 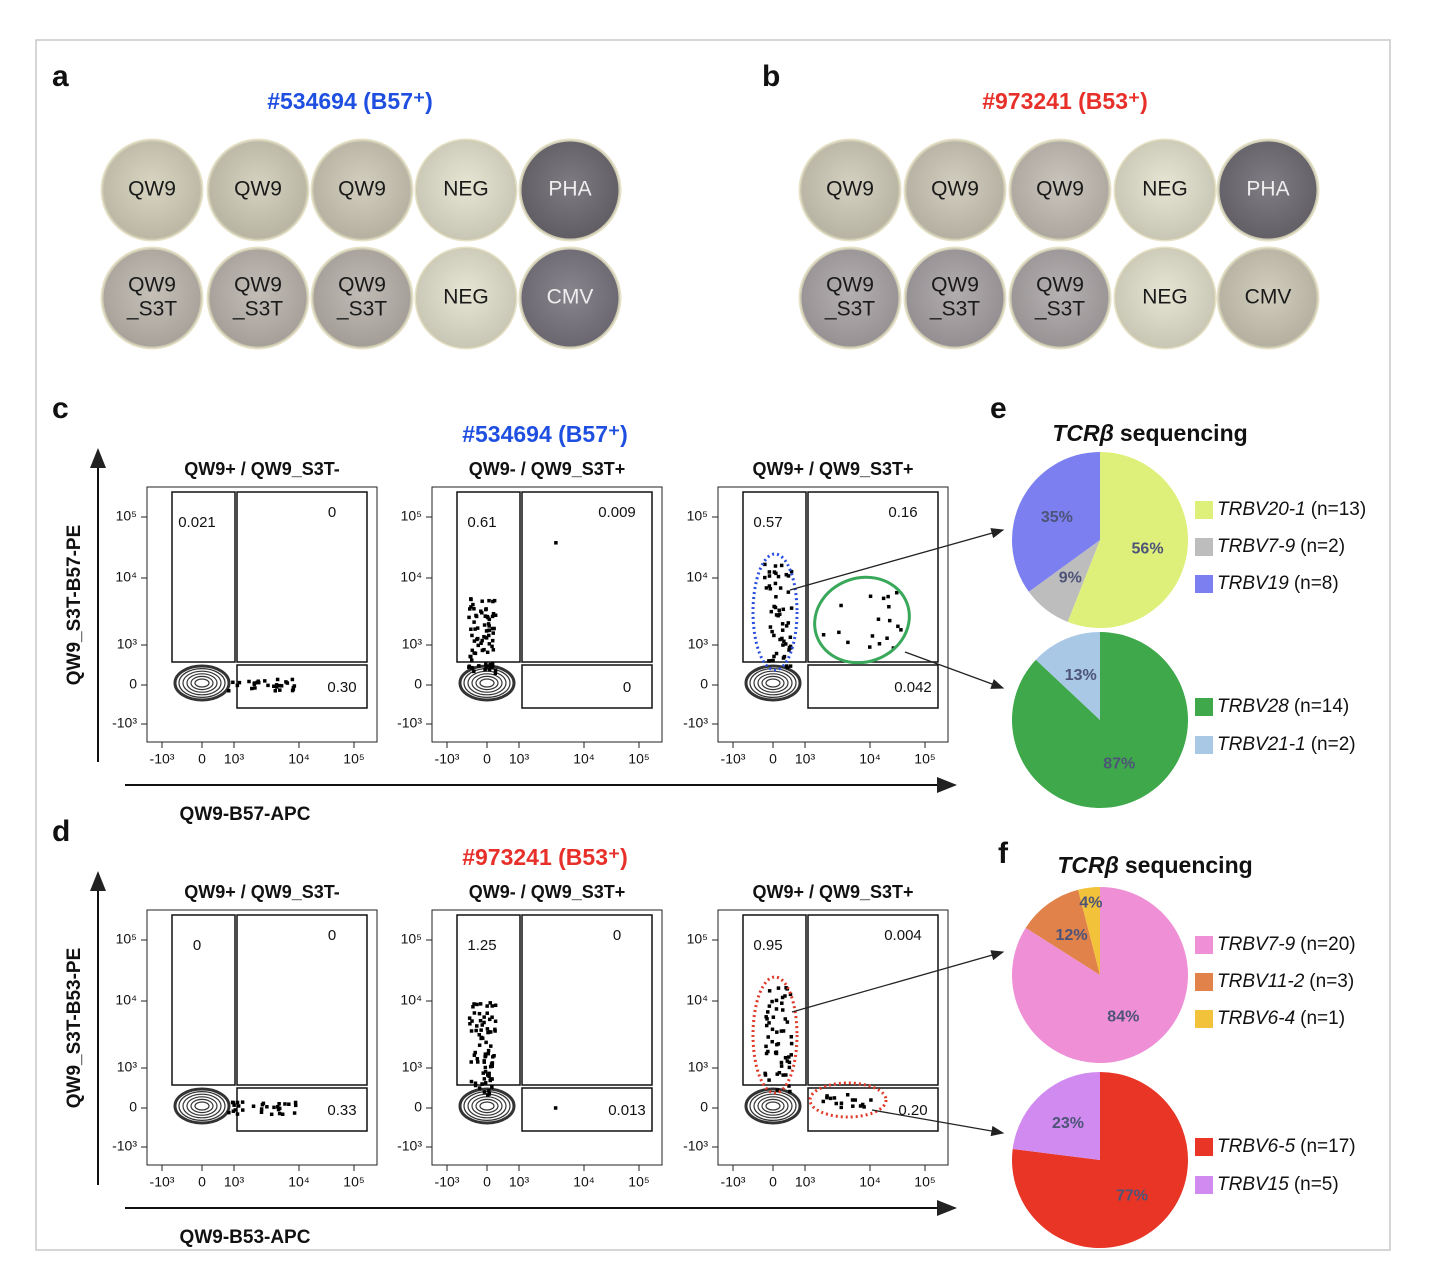 I want to click on pie-value-label: 13%, so click(x=1081, y=675).